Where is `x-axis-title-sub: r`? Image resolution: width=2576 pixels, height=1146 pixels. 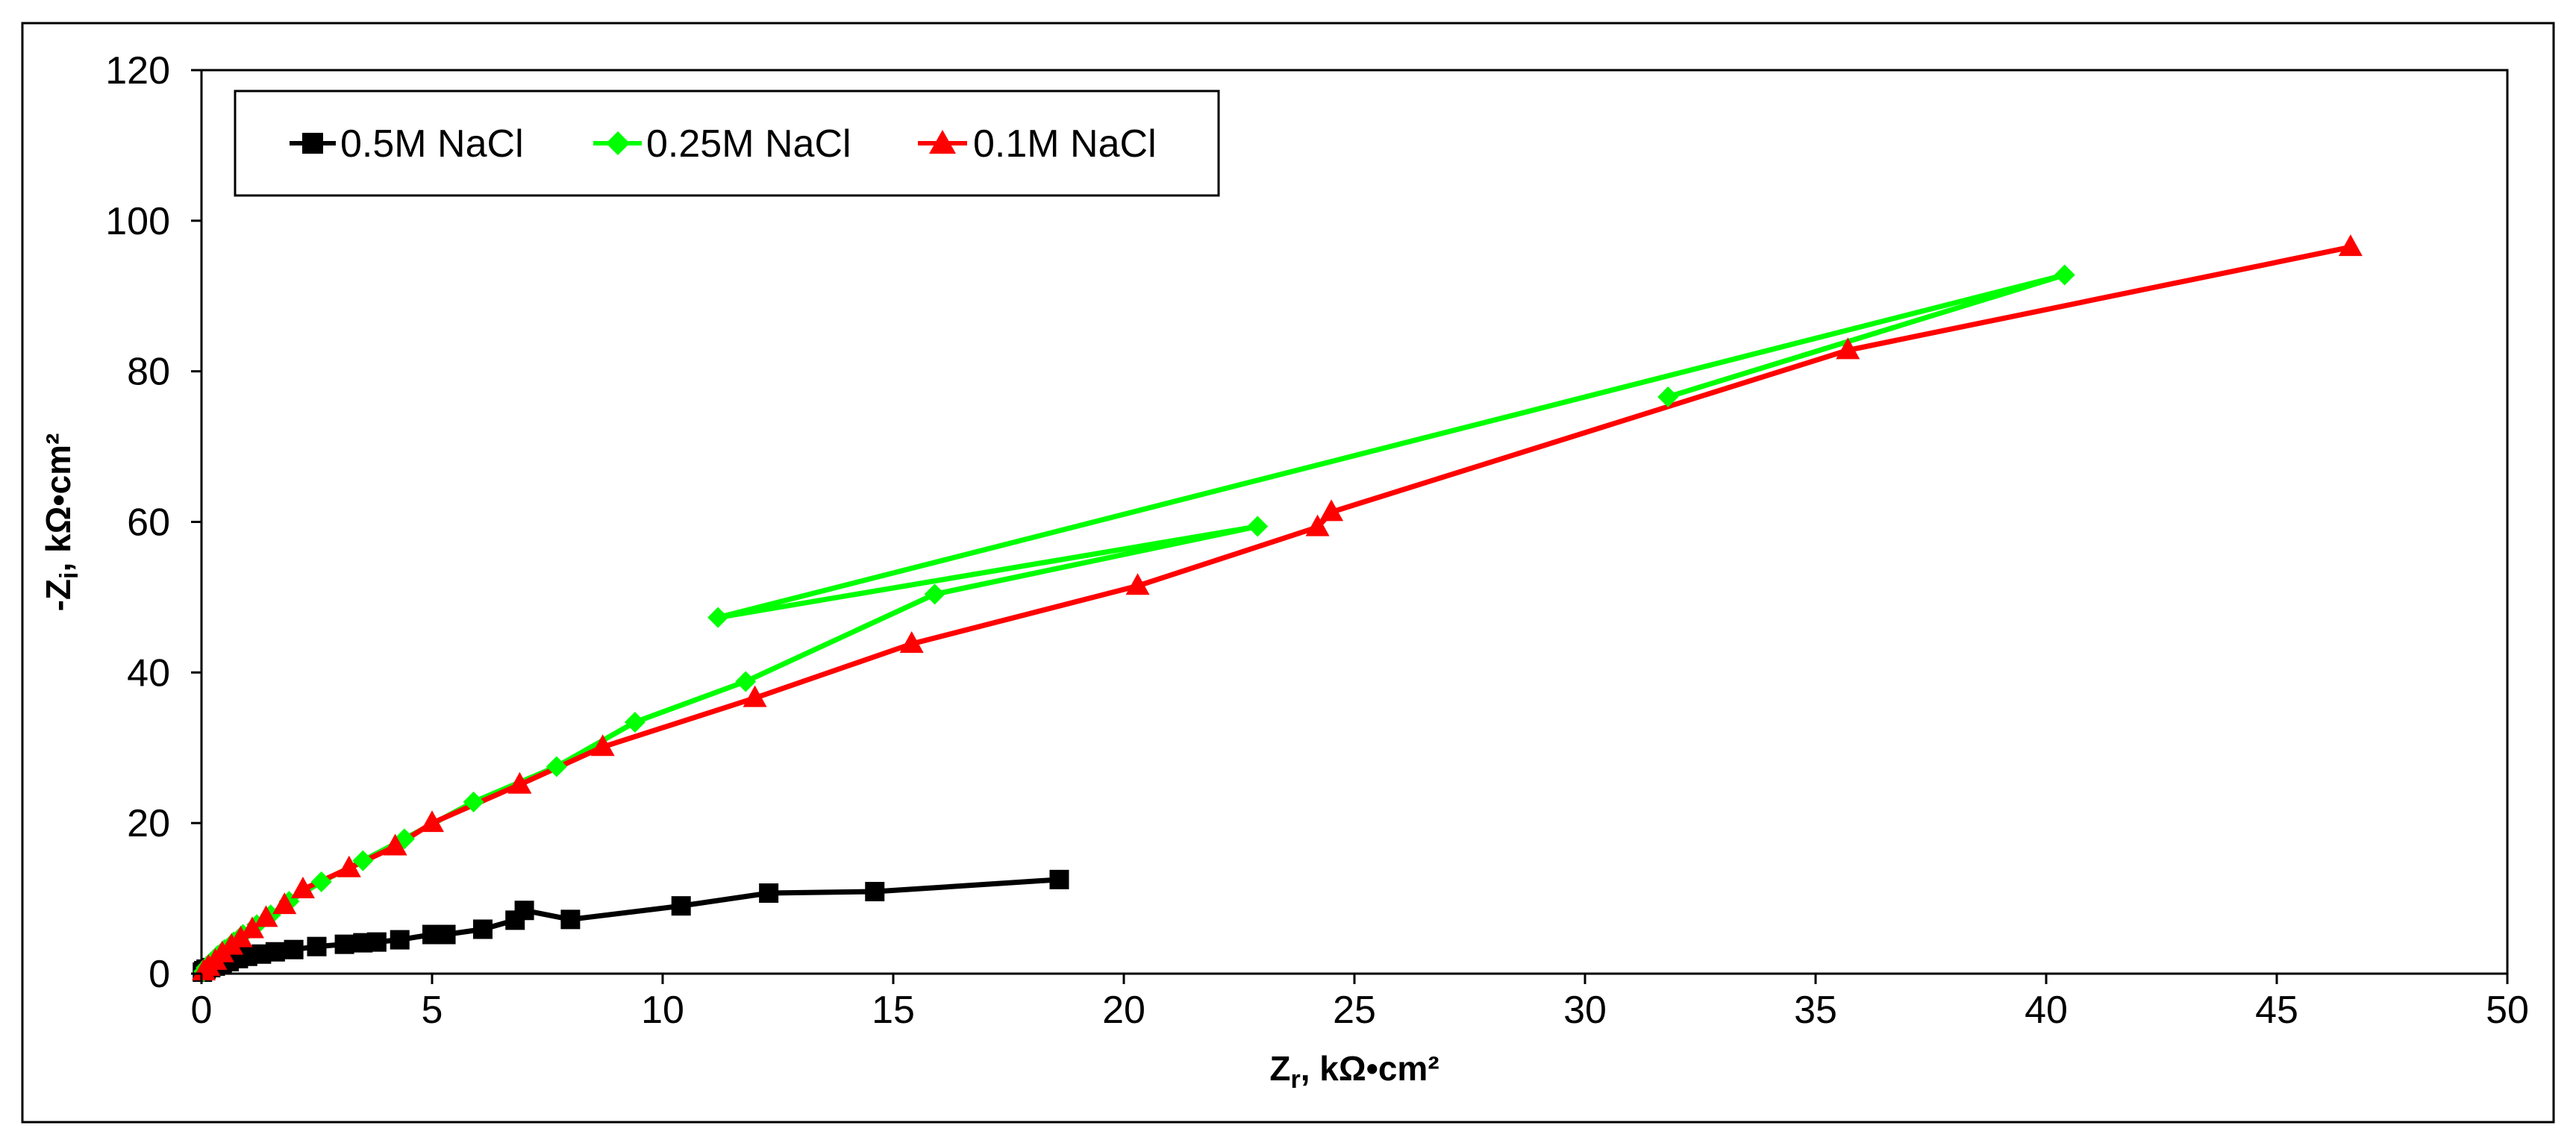
x-axis-title-sub: r is located at coordinates (1295, 1079).